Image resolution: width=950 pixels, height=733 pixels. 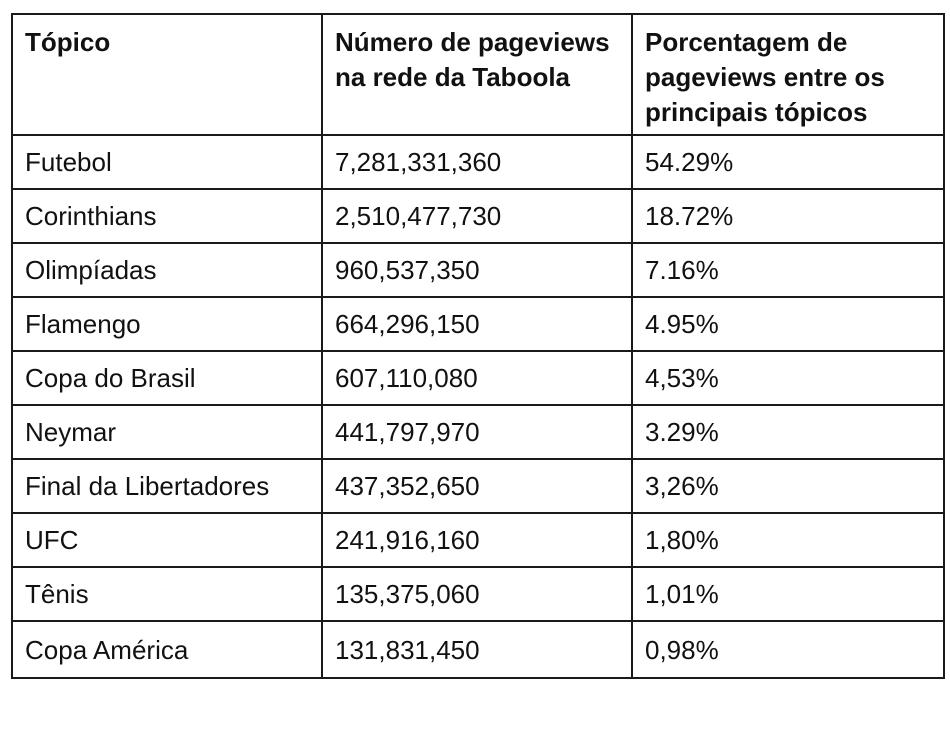 What do you see at coordinates (167, 378) in the screenshot?
I see `cell-topic: Copa do Brasil` at bounding box center [167, 378].